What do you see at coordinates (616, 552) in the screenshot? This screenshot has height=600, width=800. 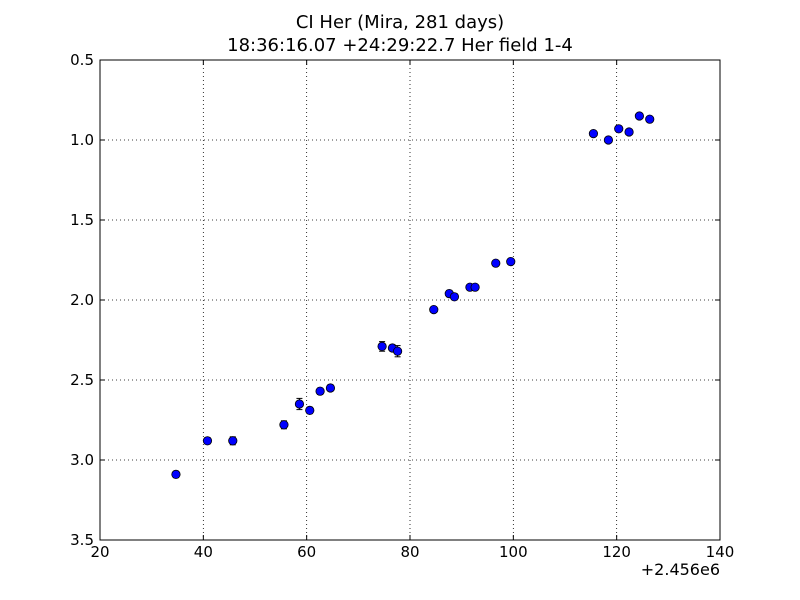 I see `x-tick-label: 120` at bounding box center [616, 552].